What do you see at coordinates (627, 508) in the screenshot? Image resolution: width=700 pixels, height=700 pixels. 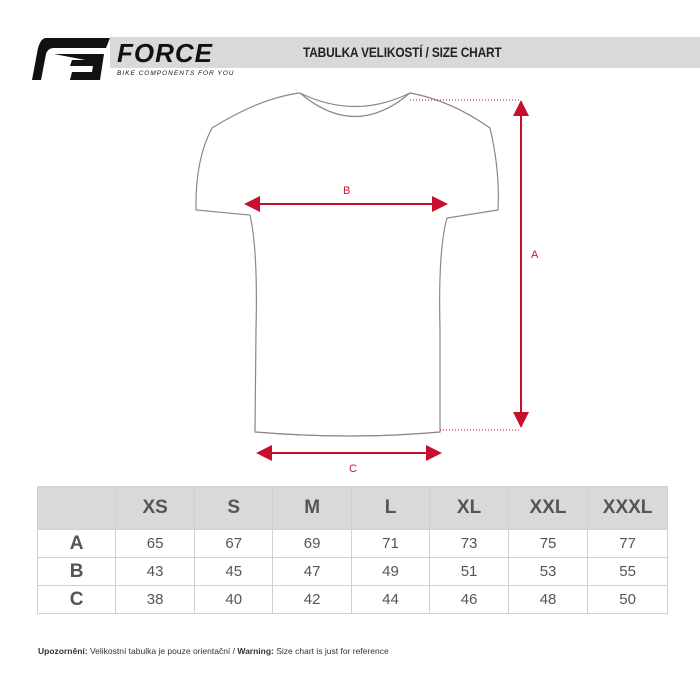 I see `size-header: XXXL` at bounding box center [627, 508].